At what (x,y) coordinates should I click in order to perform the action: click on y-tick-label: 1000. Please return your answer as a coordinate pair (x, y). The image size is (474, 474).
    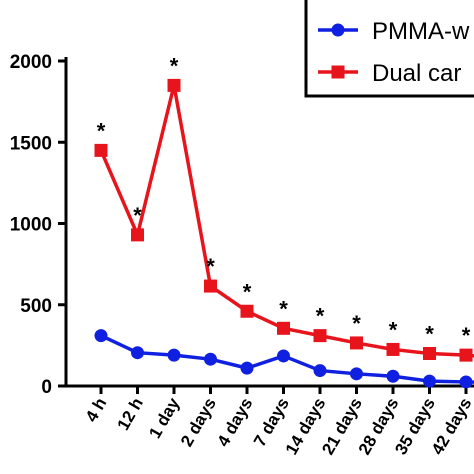
    Looking at the image, I should click on (31, 225).